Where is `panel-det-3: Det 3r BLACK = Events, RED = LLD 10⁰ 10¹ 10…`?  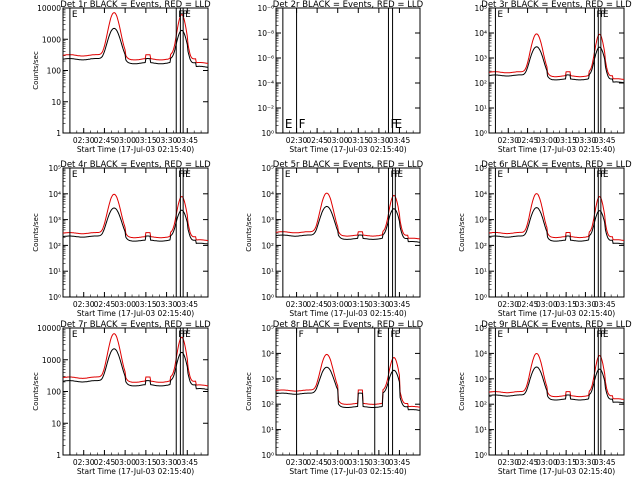
panel-det-3: Det 3r BLACK = Events, RED = LLD 10⁰ 10¹ 10… is located at coordinates (553, 77).